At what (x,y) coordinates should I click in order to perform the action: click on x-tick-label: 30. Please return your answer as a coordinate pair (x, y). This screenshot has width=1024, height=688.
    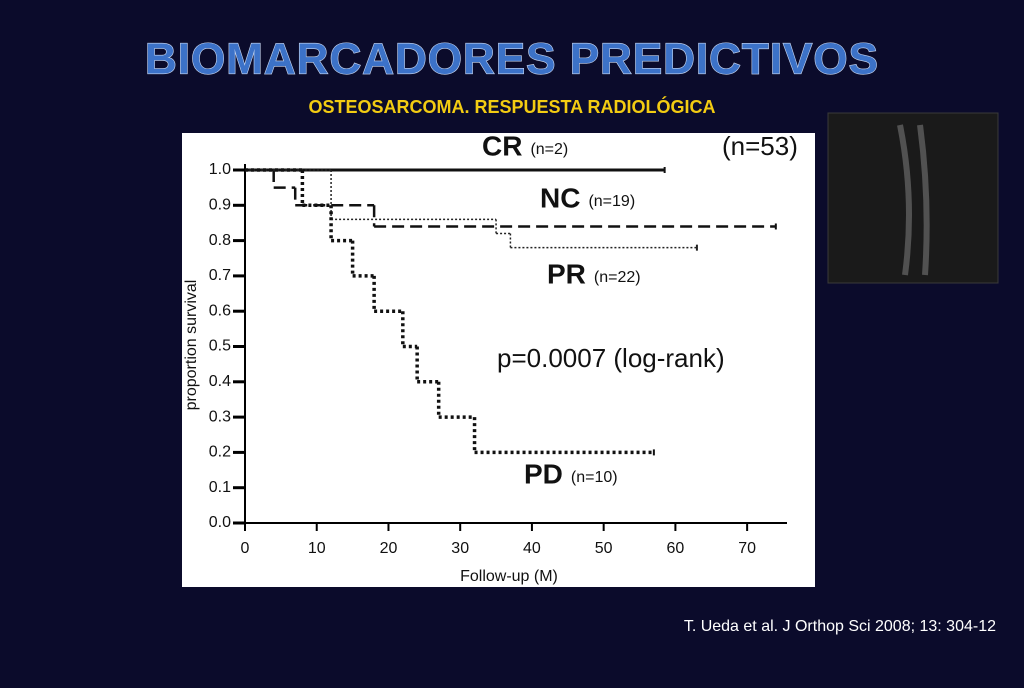
    Looking at the image, I should click on (460, 548).